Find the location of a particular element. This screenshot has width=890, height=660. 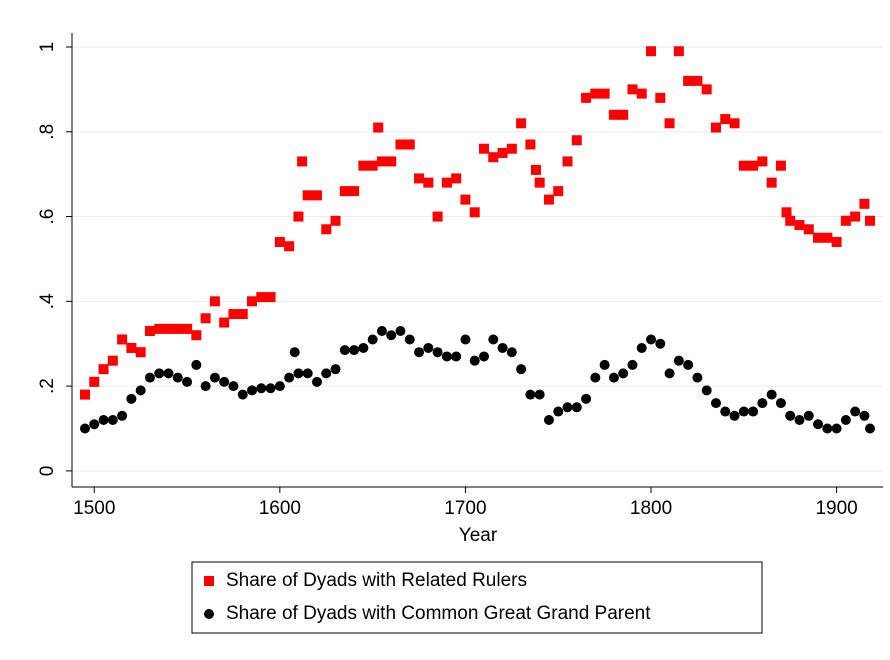

y-tick-label: .2 is located at coordinates (47, 386).